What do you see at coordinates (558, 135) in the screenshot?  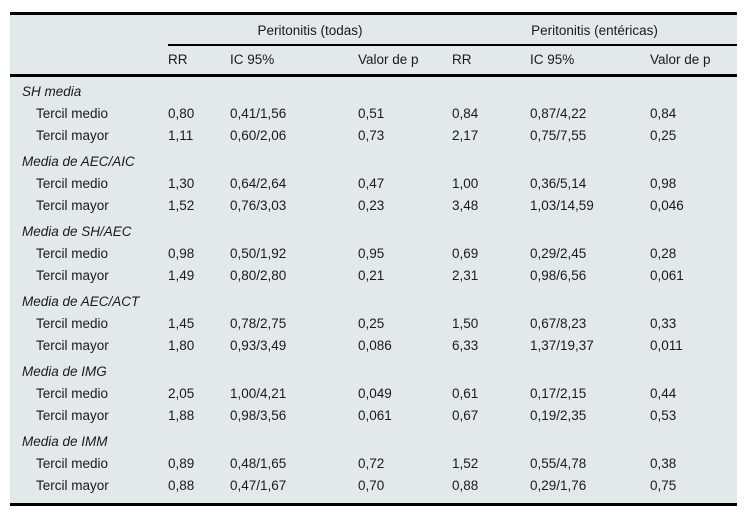 I see `value-cell: 0,75/7,55` at bounding box center [558, 135].